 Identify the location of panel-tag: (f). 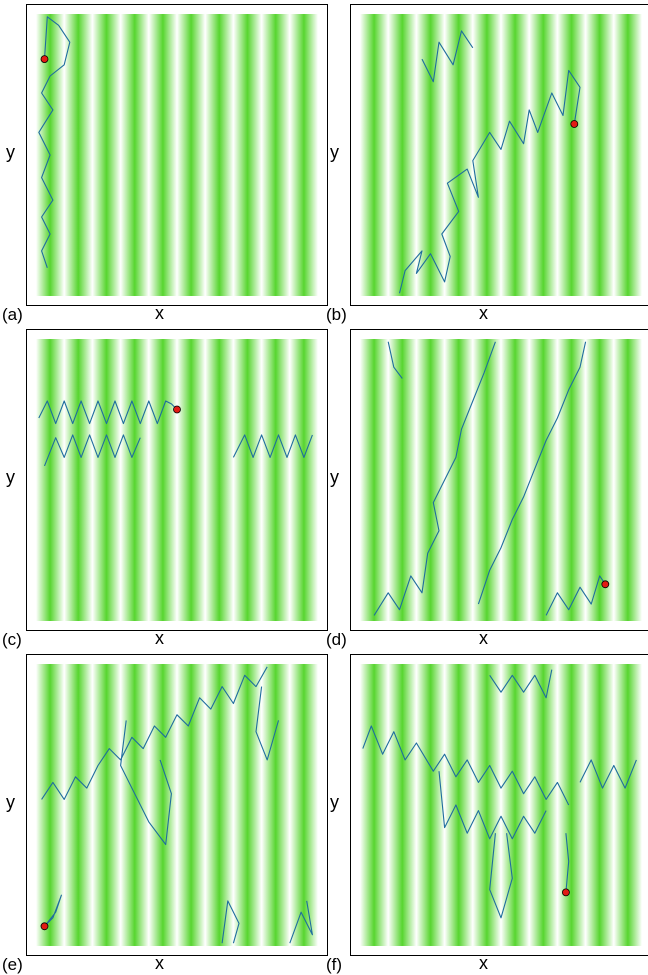
(334, 964).